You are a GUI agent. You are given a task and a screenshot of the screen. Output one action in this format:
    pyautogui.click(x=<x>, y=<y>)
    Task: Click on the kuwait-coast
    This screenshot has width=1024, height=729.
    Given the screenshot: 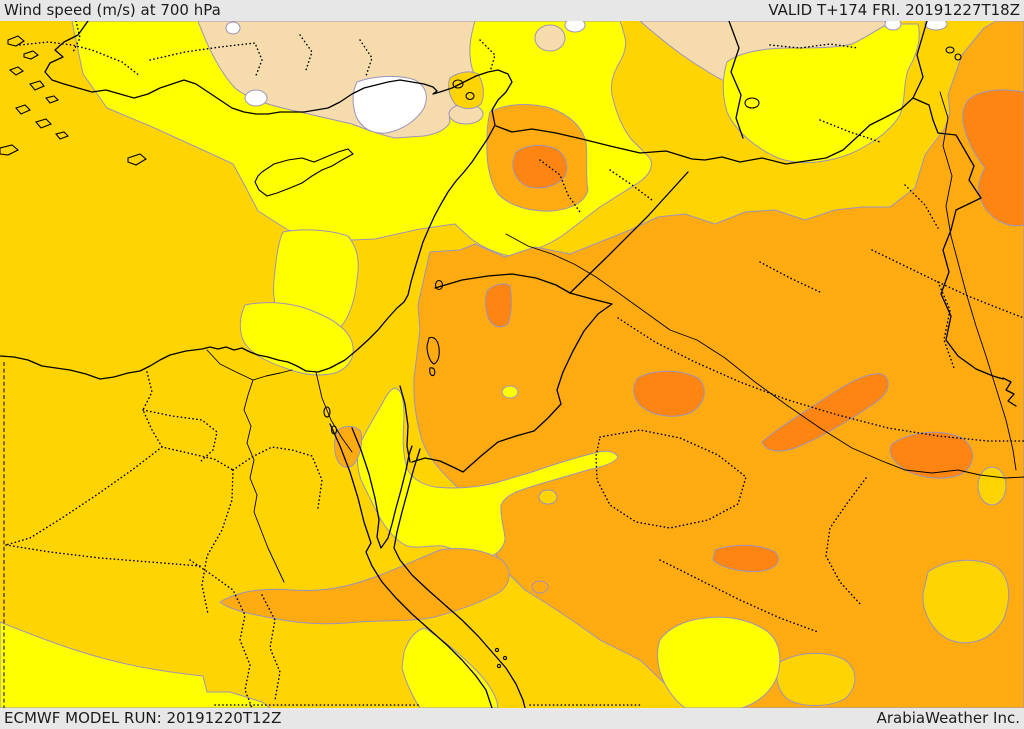 What is the action you would take?
    pyautogui.click(x=1009, y=392)
    